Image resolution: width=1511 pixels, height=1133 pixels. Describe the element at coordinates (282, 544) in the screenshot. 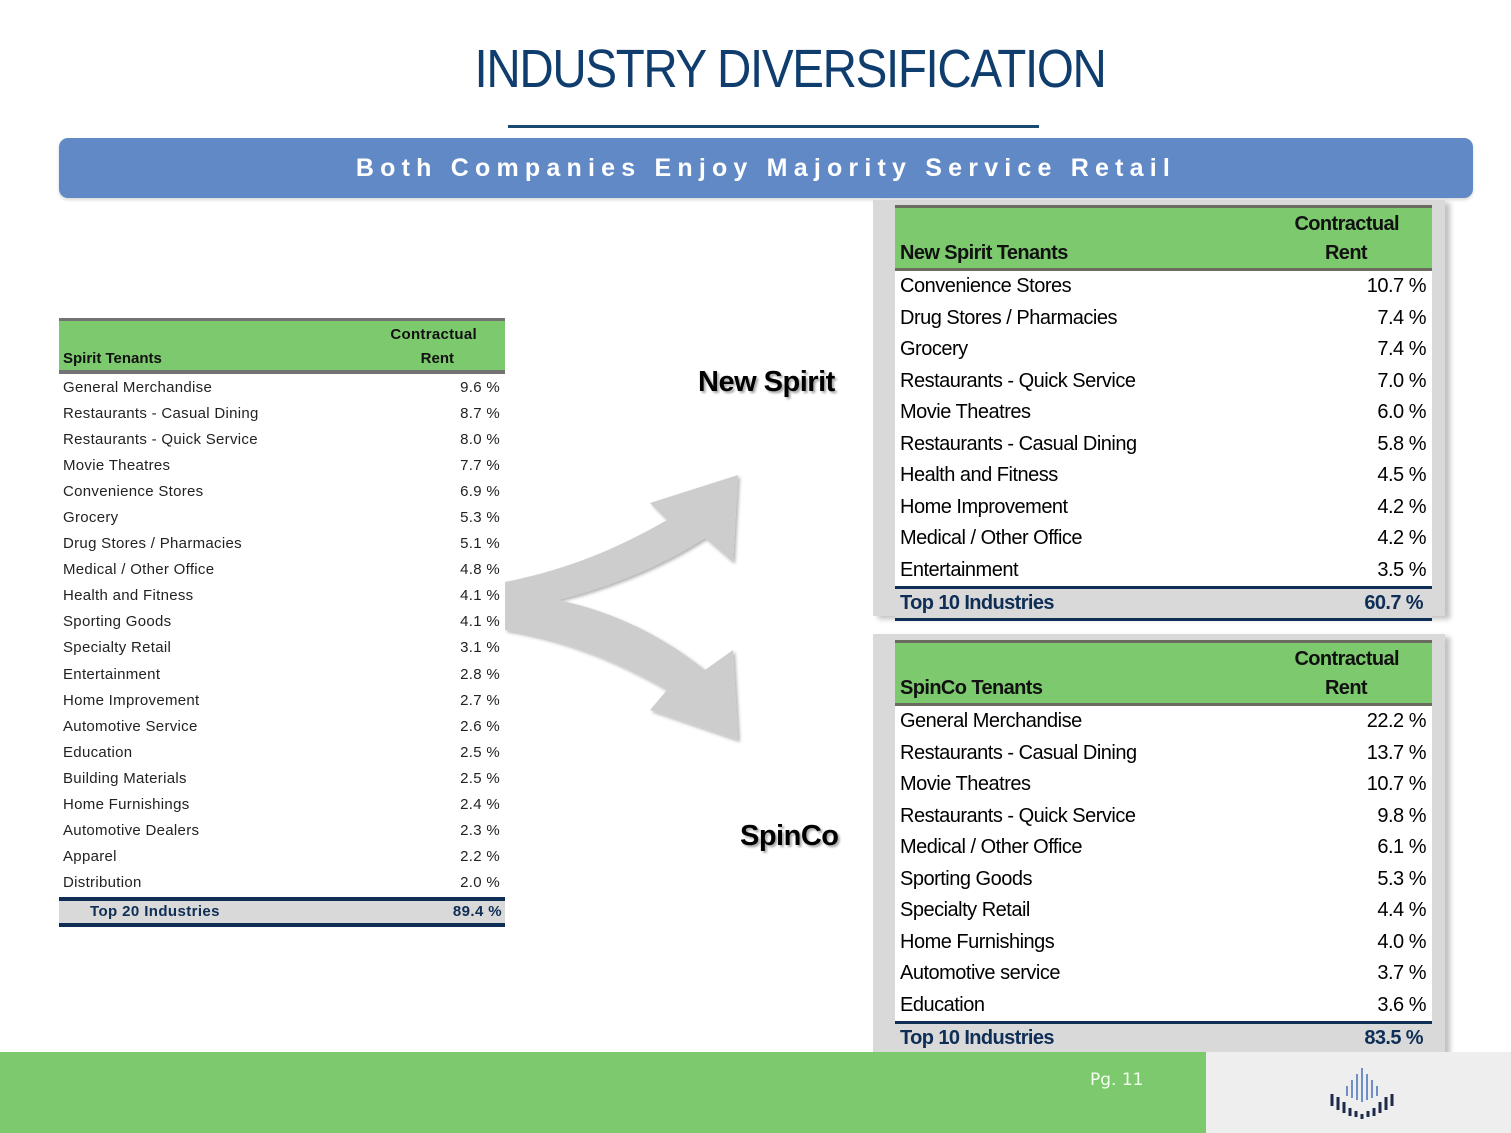

I see `table-row: Drug Stores / Pharmacies 5.1 %` at that location.